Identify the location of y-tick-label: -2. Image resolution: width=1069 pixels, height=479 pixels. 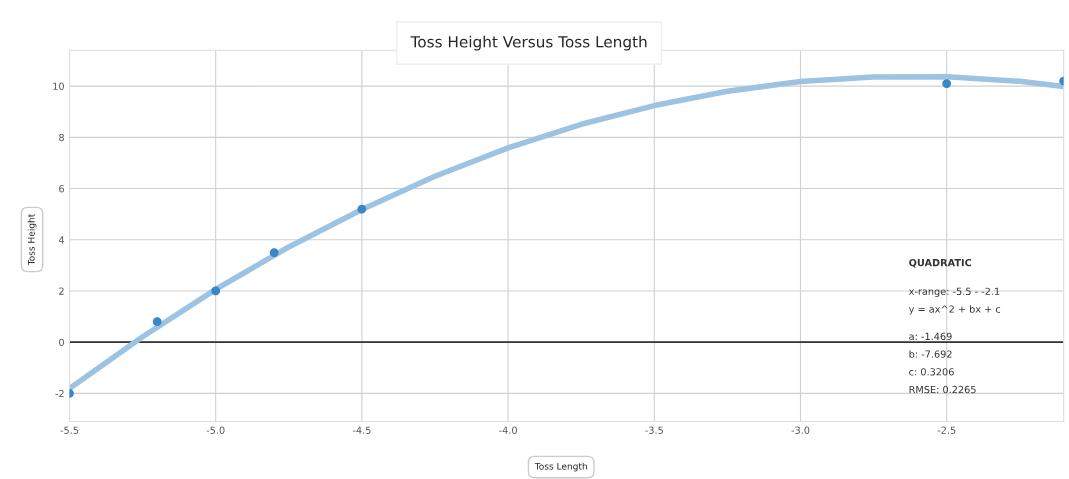
(59, 393).